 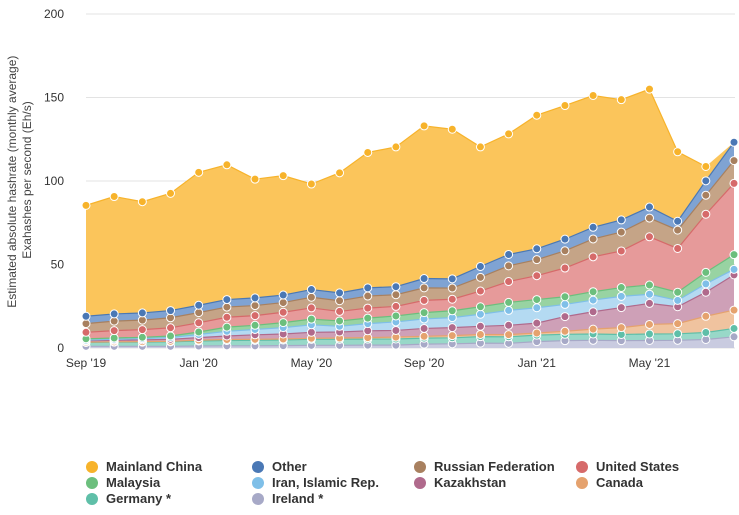 What do you see at coordinates (86, 363) in the screenshot?
I see `x-tick-label: Sep '19` at bounding box center [86, 363].